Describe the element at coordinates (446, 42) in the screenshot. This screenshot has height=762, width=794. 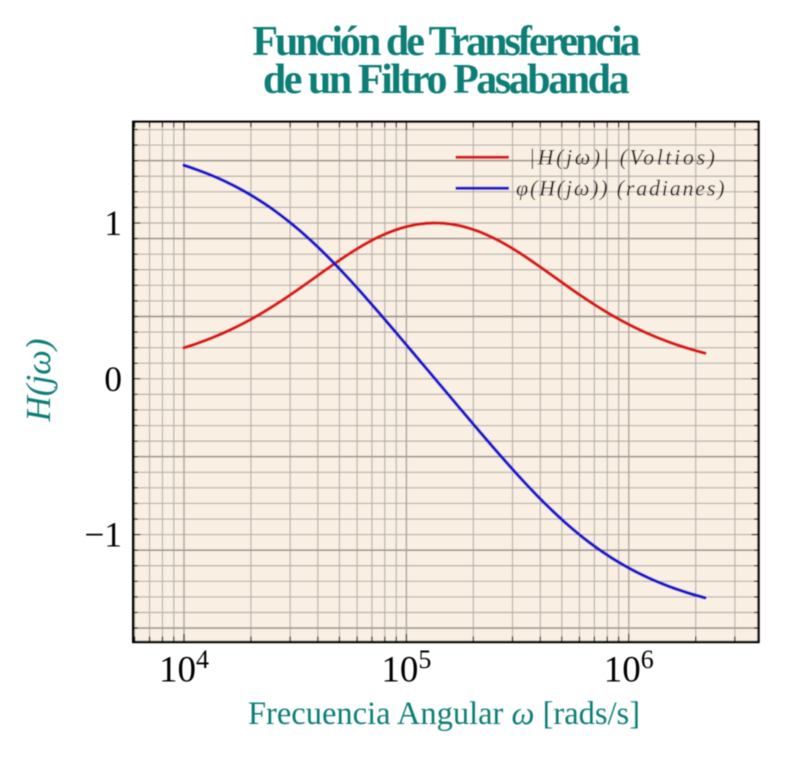
I see `svg-text: Función de Transferencia` at that location.